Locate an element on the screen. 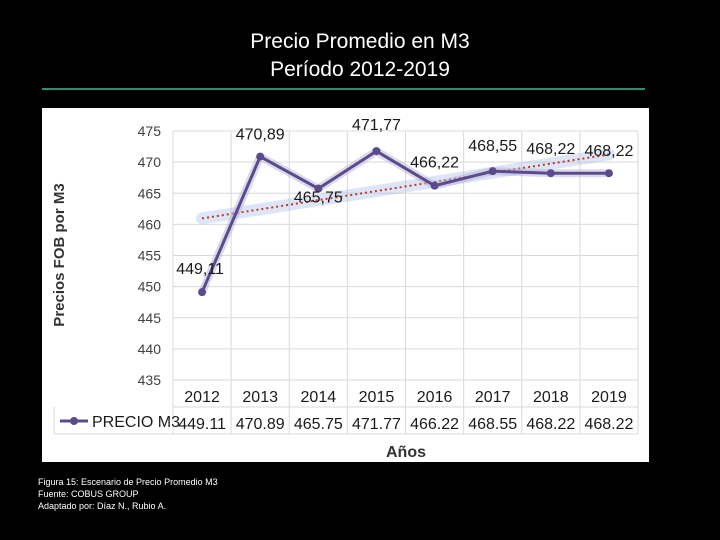 This screenshot has width=720, height=540. x-category-label: 2012 is located at coordinates (202, 397).